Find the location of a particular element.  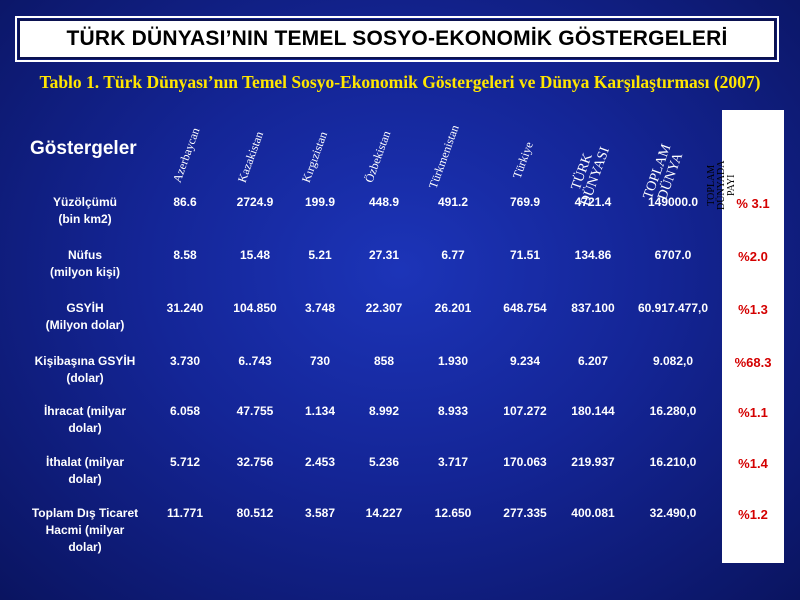

table-cell: 648.754 is located at coordinates (525, 308).